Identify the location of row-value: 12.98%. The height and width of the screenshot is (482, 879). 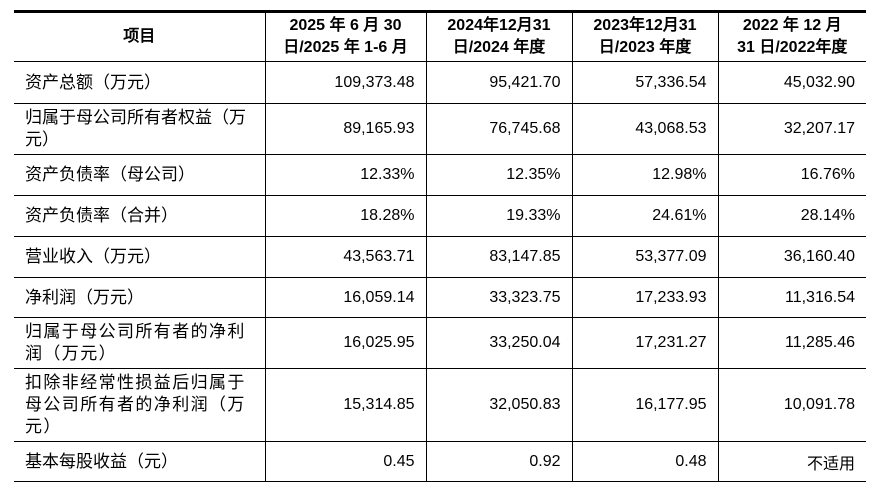
(645, 175).